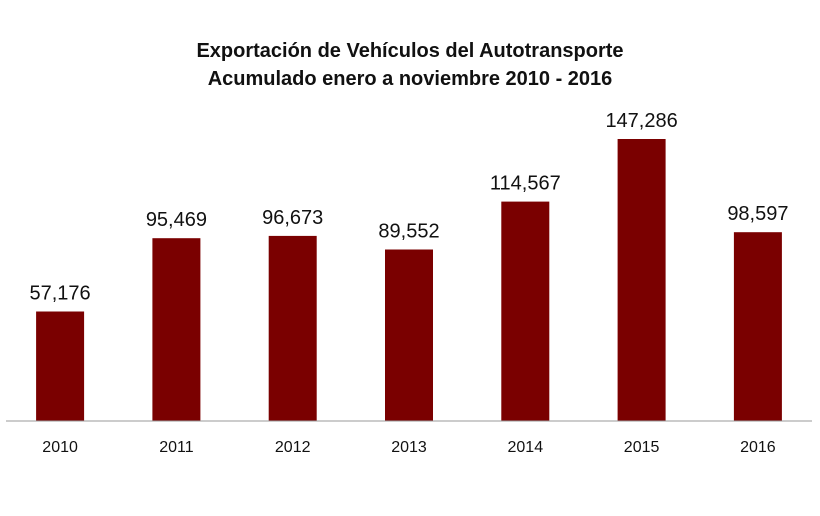  What do you see at coordinates (293, 447) in the screenshot?
I see `x-tick-2012: 2012` at bounding box center [293, 447].